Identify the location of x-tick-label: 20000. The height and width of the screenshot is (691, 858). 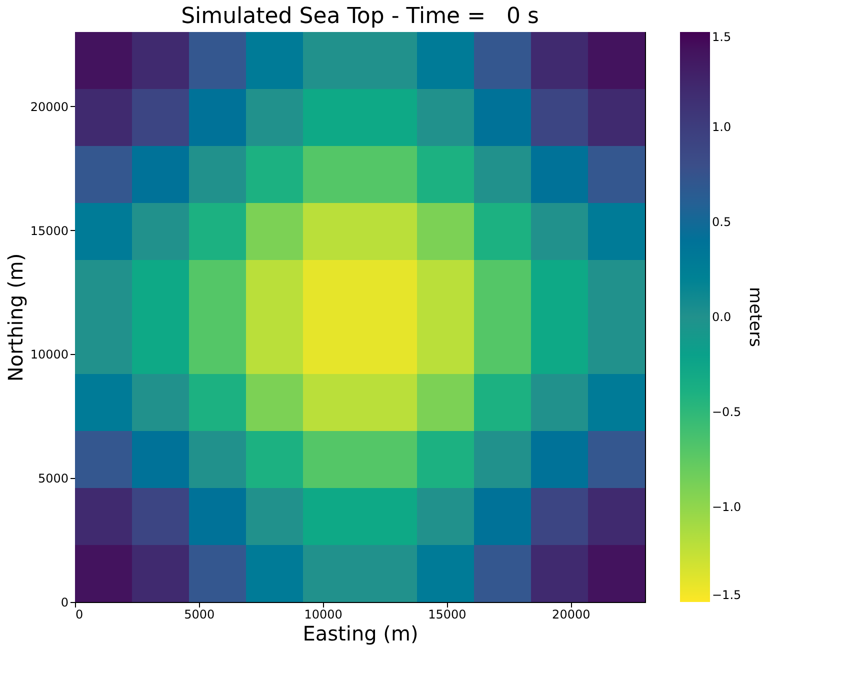
(571, 615).